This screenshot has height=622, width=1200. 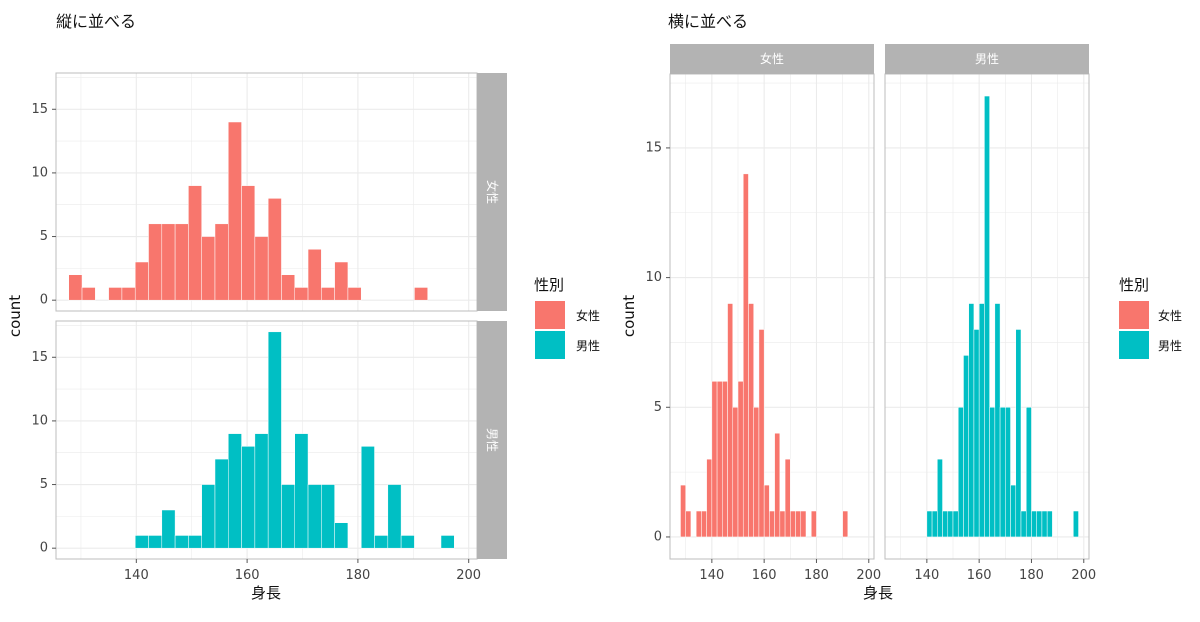 What do you see at coordinates (44, 548) in the screenshot?
I see `chart1-panel2-y-tick-label: 0` at bounding box center [44, 548].